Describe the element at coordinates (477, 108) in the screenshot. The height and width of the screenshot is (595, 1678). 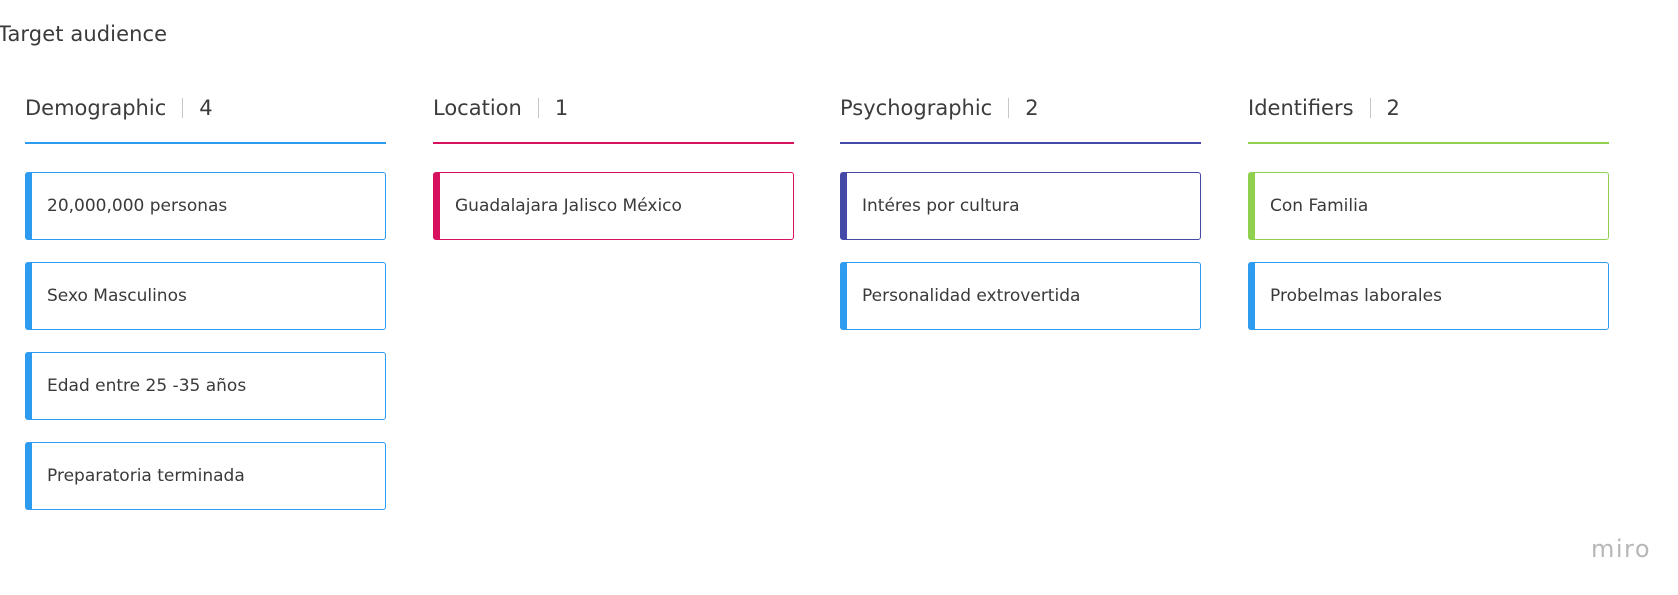
I see `column-title: Location` at that location.